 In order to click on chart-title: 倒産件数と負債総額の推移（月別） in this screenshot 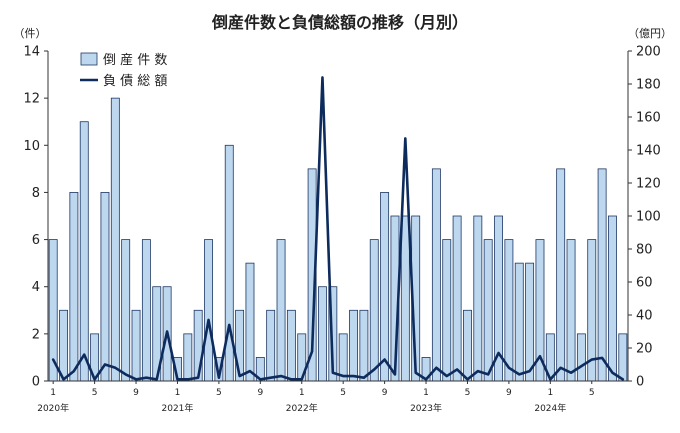, I will do `click(339, 22)`.